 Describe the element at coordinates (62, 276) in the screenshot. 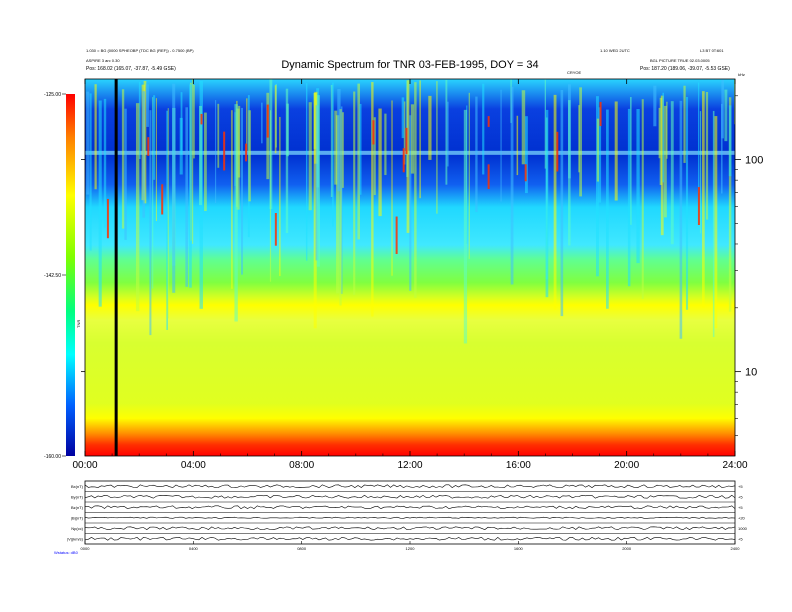

I see `colorbar: -125.00 -142.50 -160.00 TNR` at that location.